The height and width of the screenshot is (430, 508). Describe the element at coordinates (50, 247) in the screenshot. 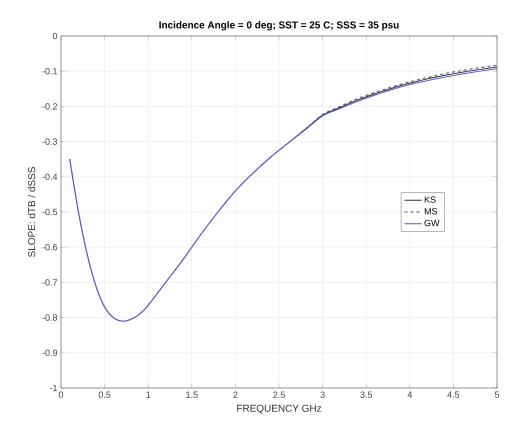

I see `y-tick-label: -0.6` at that location.